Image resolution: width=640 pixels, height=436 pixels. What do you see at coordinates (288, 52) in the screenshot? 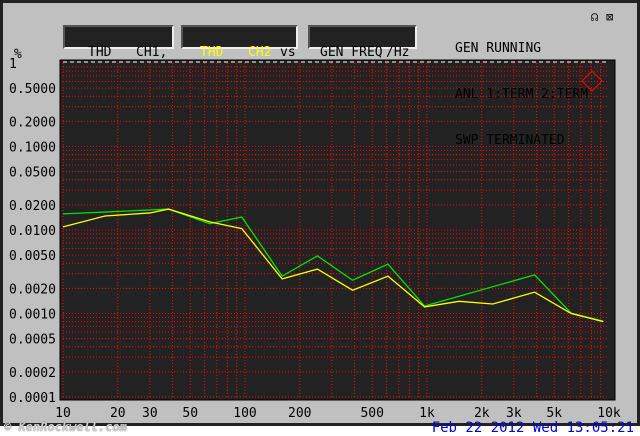
I see `vs-label: vs` at bounding box center [288, 52].